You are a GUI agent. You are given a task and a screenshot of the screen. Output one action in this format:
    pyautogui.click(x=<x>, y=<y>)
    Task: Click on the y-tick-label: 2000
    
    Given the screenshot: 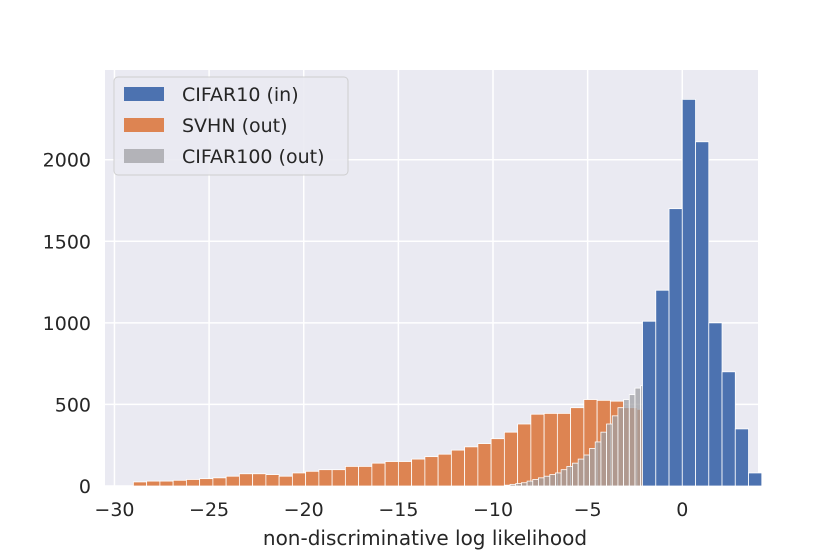 What is the action you would take?
    pyautogui.click(x=67, y=161)
    